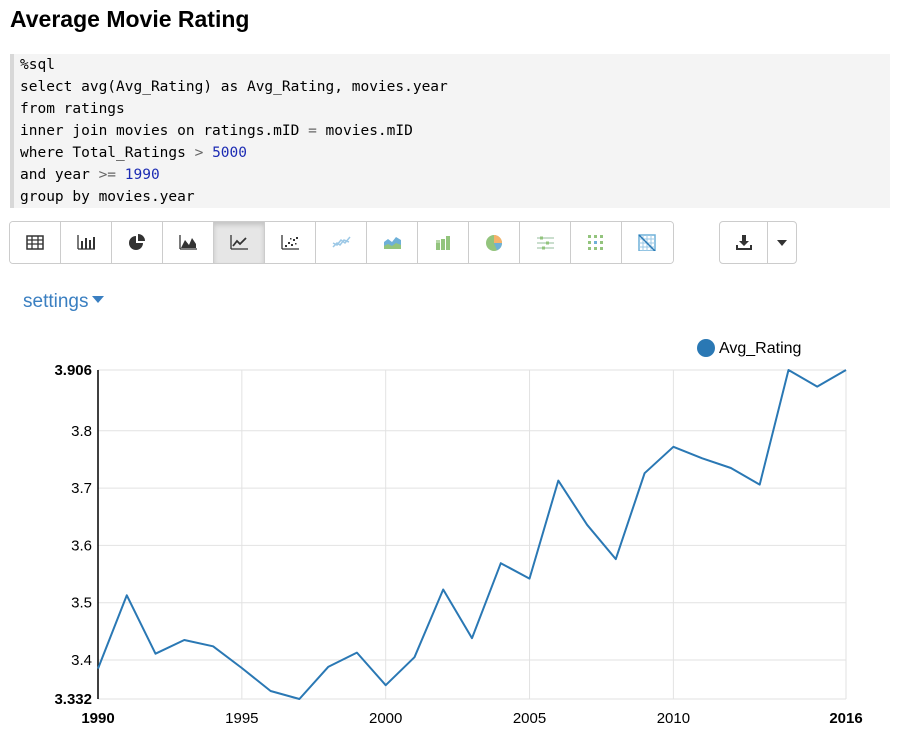 This screenshot has height=756, width=900. I want to click on code-line: where Total_Ratings > 5000, so click(455, 153).